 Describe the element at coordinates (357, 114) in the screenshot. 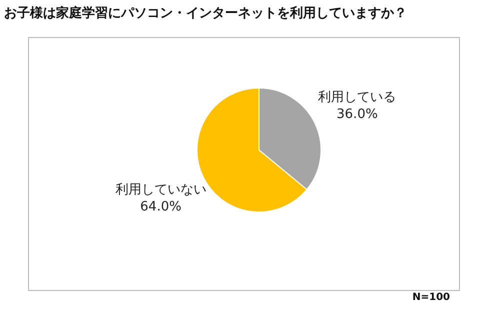

I see `data-label: 36.0%` at that location.